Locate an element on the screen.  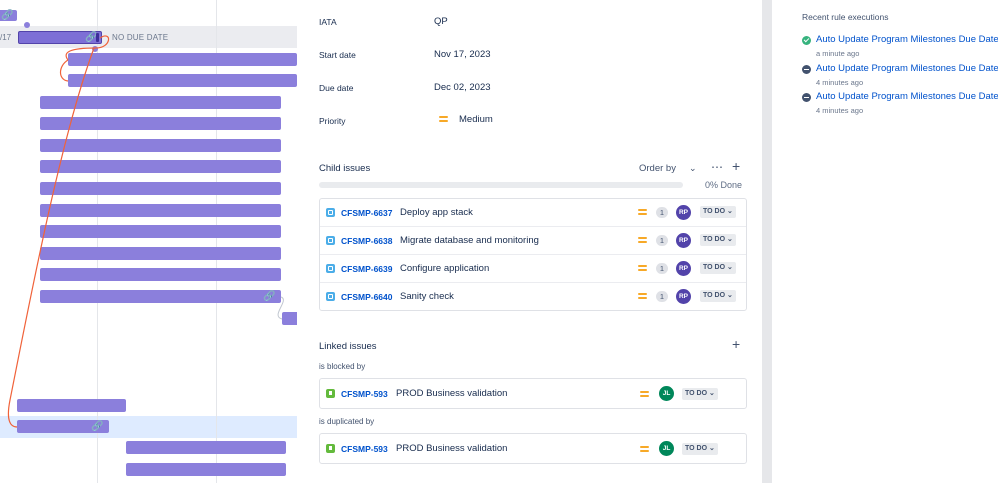
relation-label: is duplicated by is located at coordinates (347, 421).